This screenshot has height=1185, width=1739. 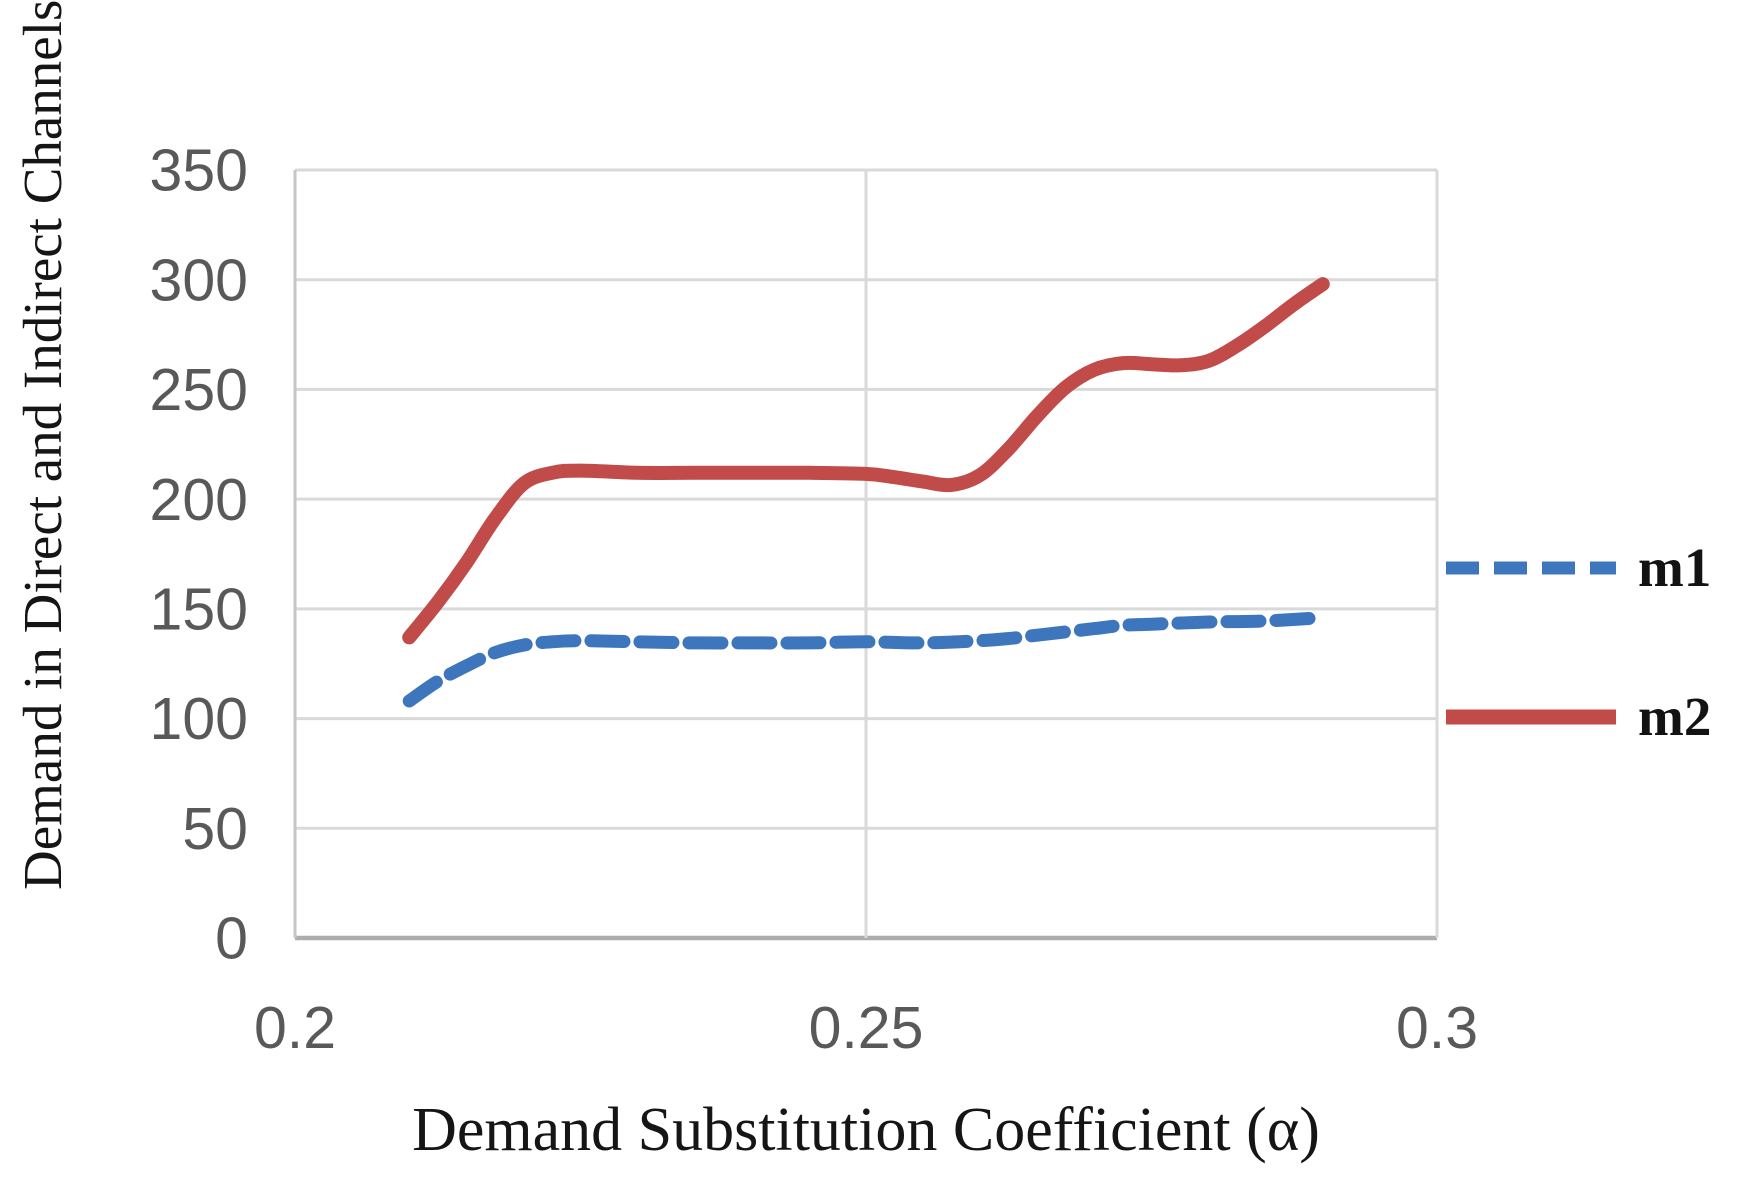 What do you see at coordinates (866, 1130) in the screenshot?
I see `x-axis-title: Demand Substitution Coefficient (α)` at bounding box center [866, 1130].